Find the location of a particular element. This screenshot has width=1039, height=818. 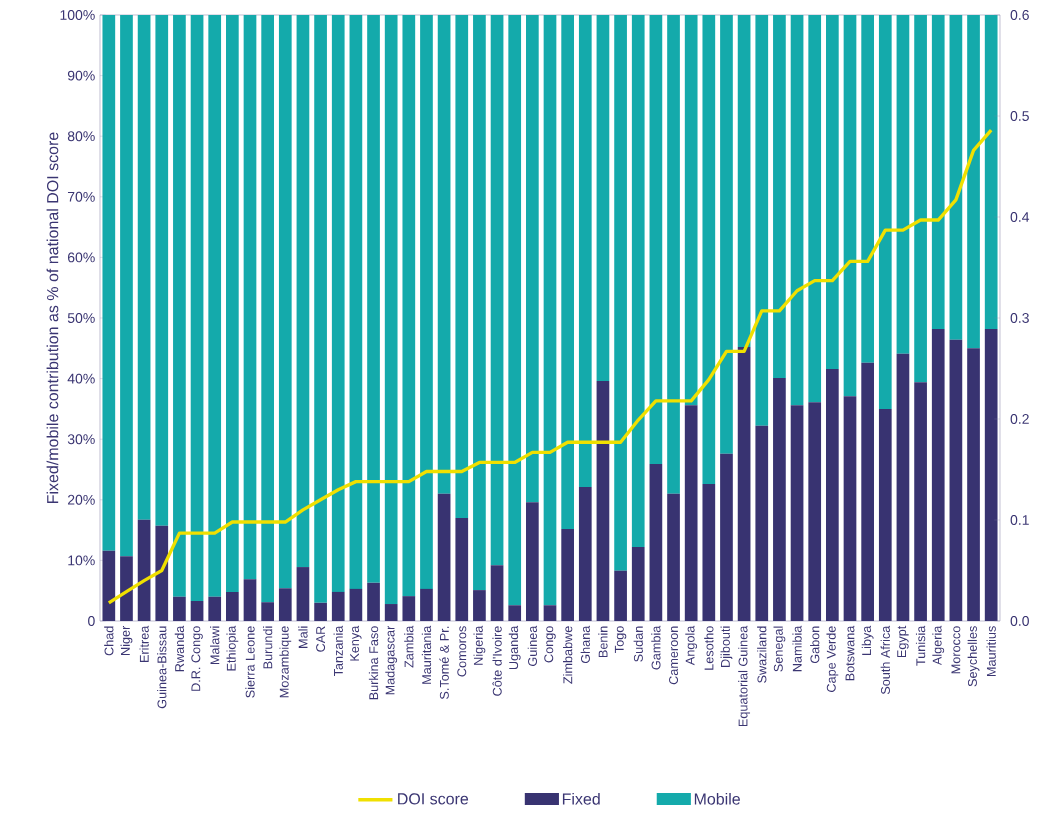

x-tick-label: Côte d'Ivoire is located at coordinates (497, 661).